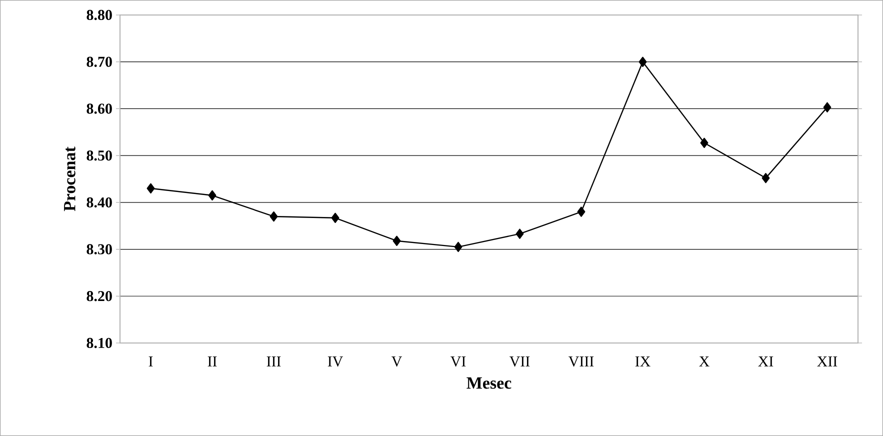 The width and height of the screenshot is (883, 436). Describe the element at coordinates (99, 249) in the screenshot. I see `y-tick-label: 8.30` at that location.